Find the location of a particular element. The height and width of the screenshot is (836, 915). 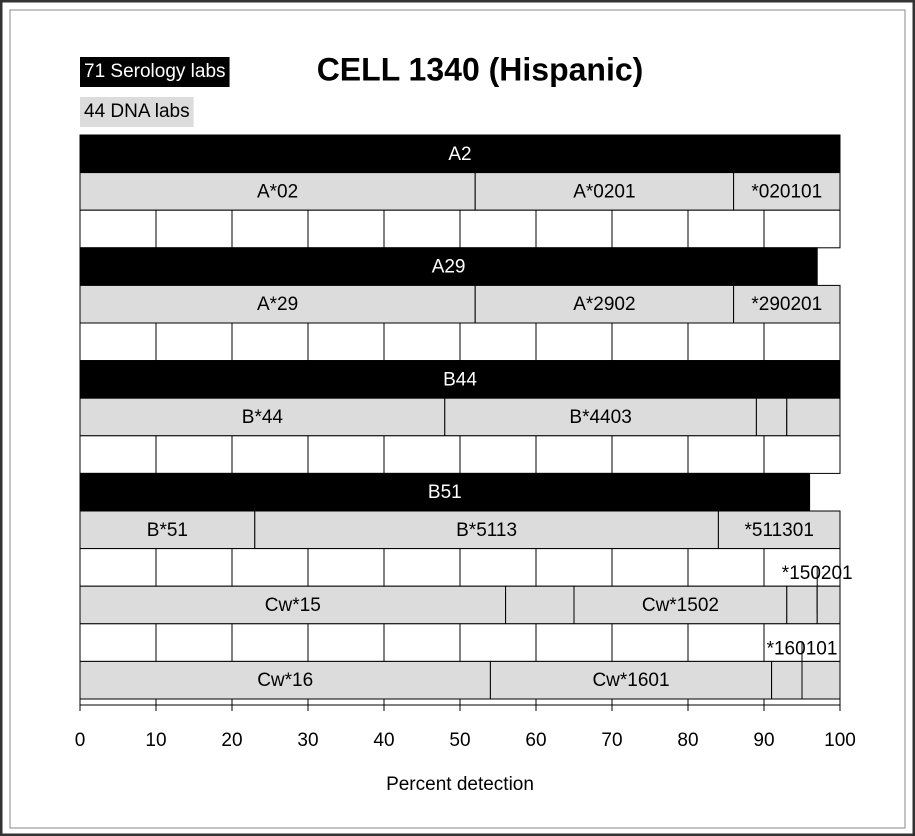

segment-label: Cw*16 is located at coordinates (285, 680).